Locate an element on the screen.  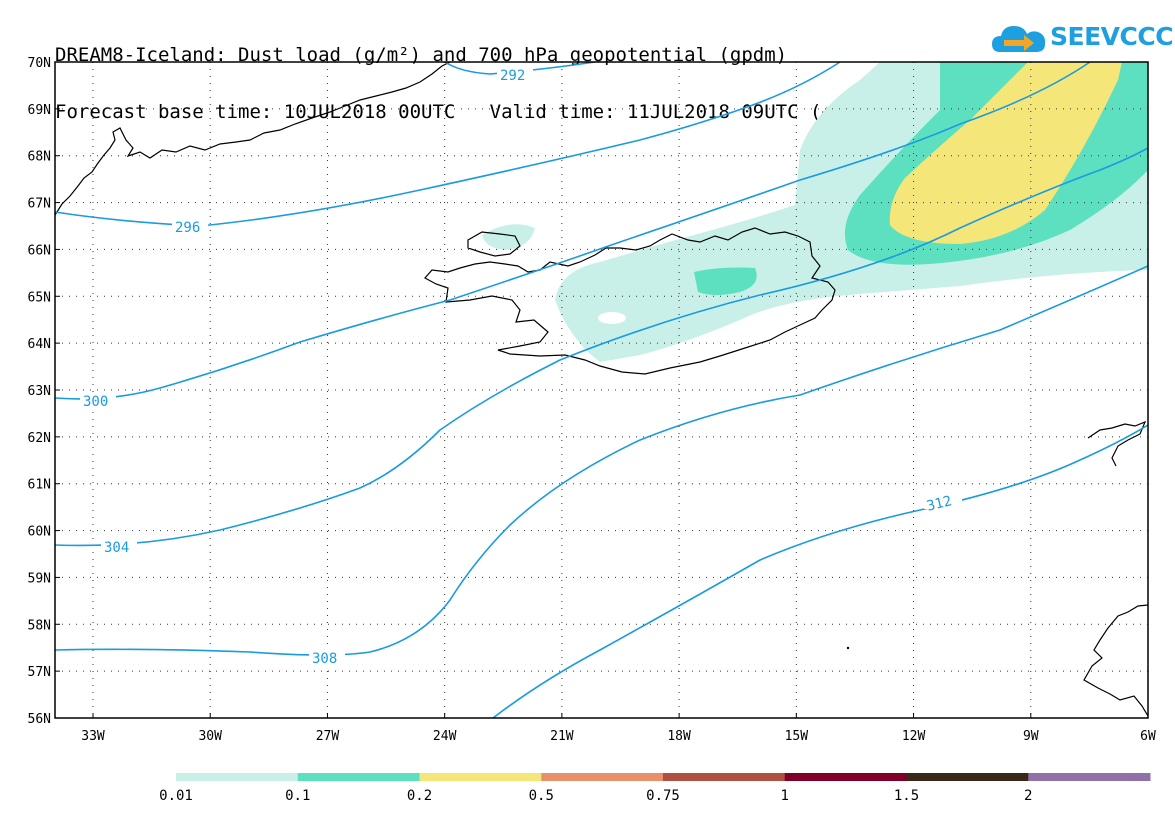
lat-label: 62N is located at coordinates (39, 438).